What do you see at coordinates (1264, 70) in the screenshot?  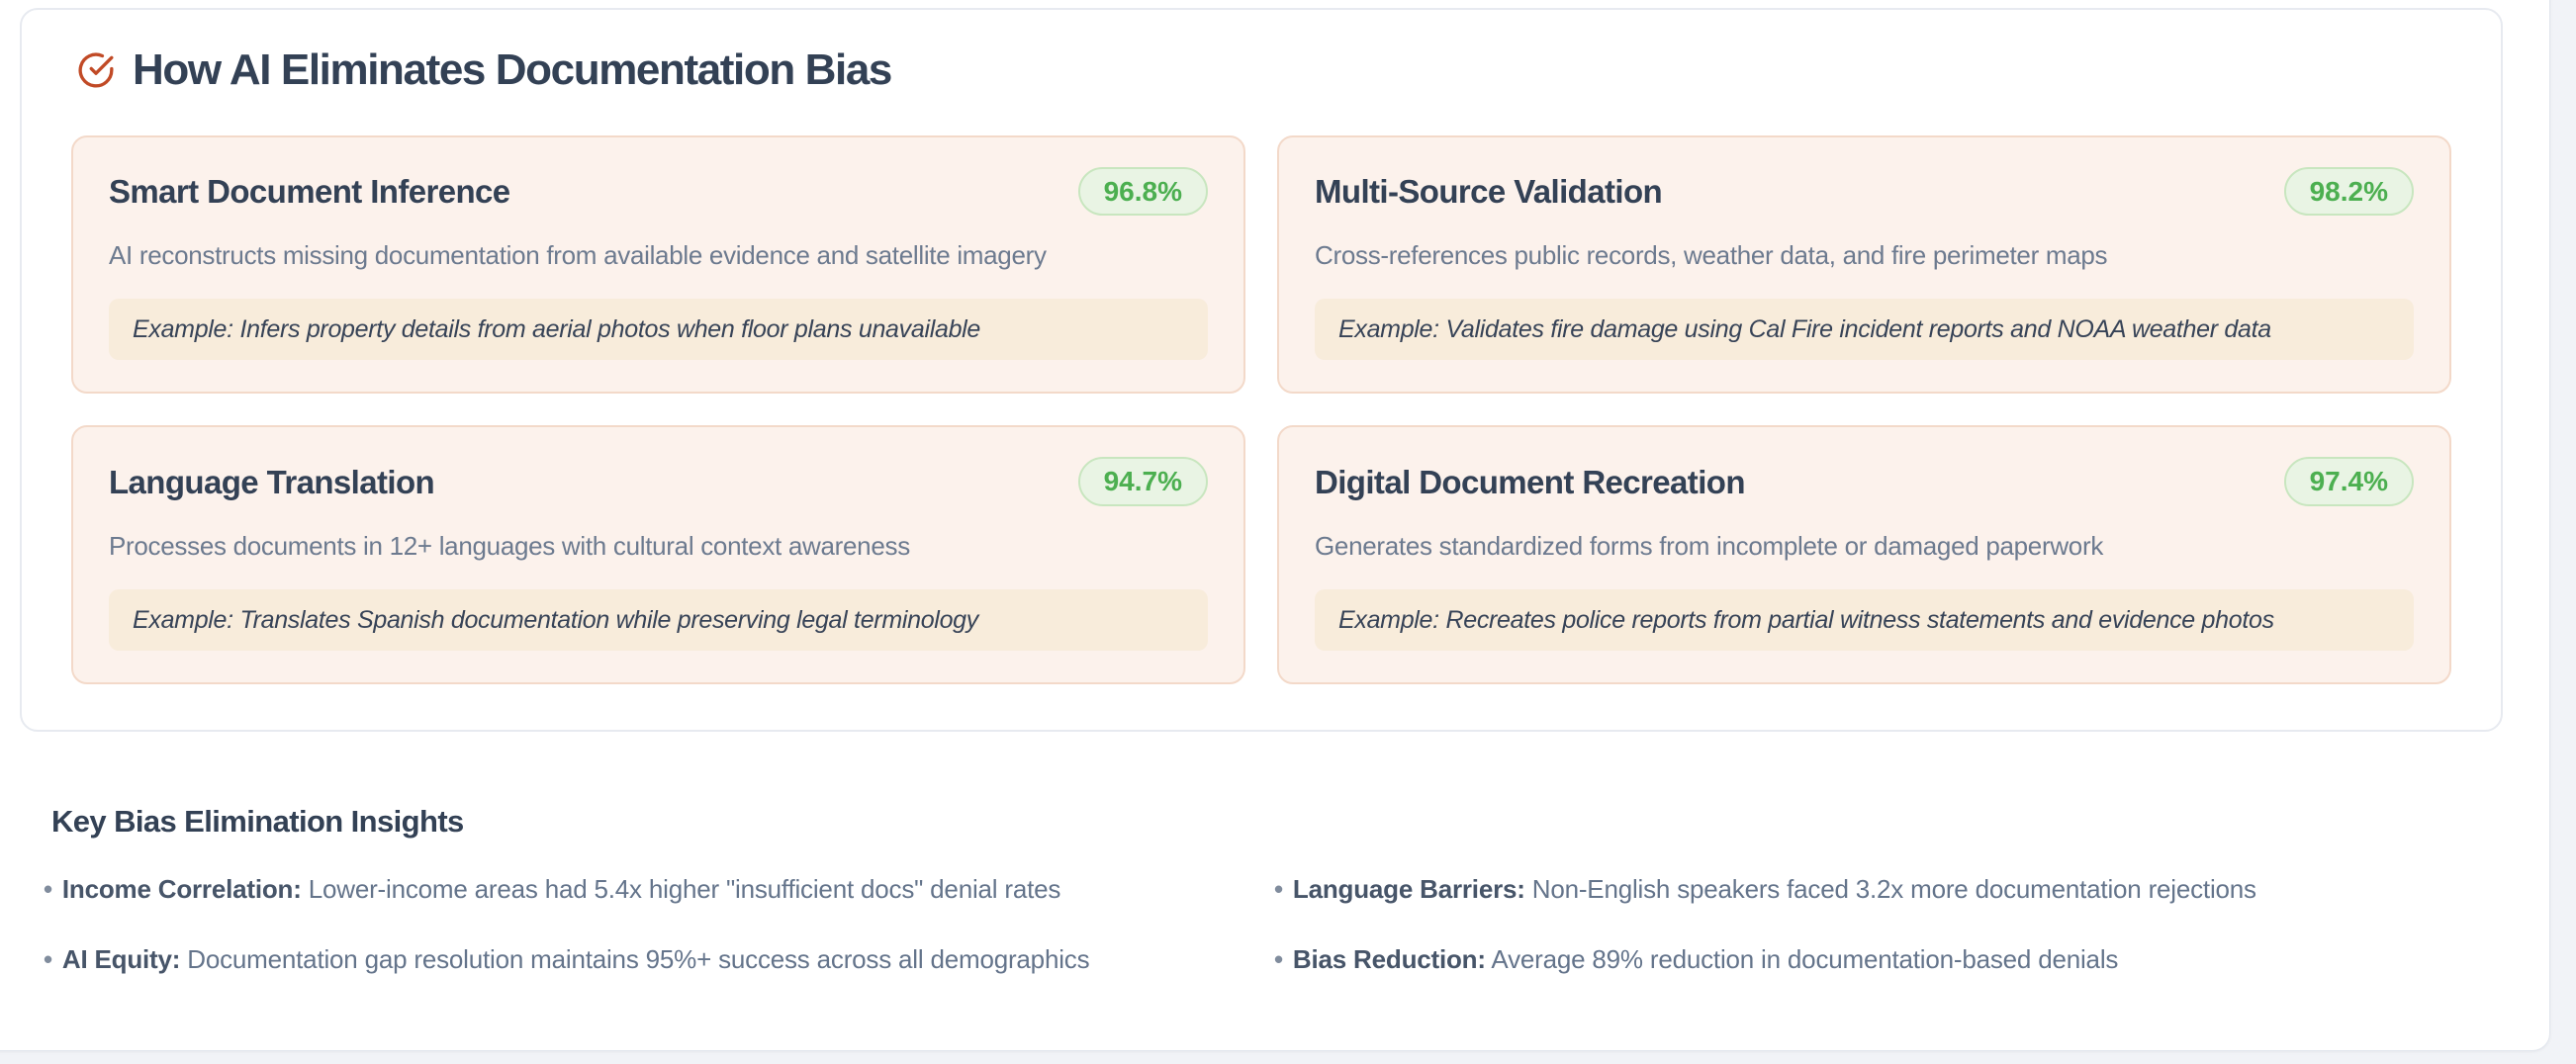 I see `section-header: How AI Eliminates Documentation Bias` at bounding box center [1264, 70].